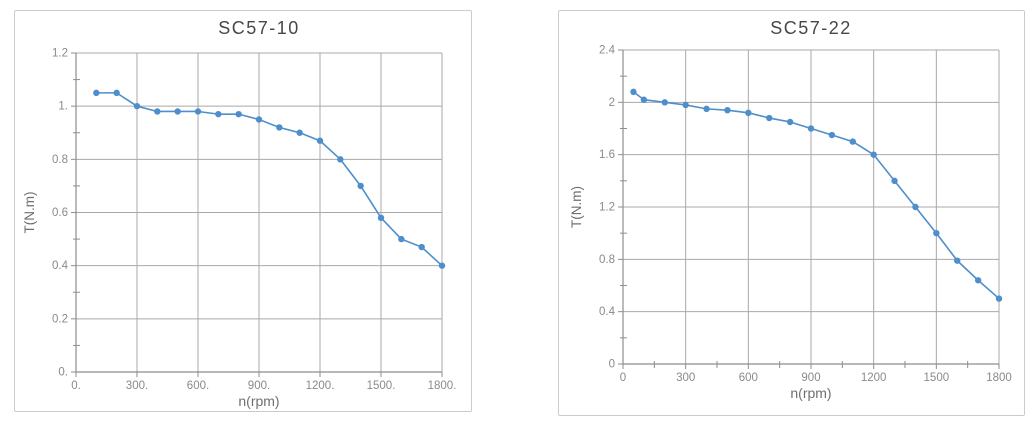 Image resolution: width=1033 pixels, height=425 pixels. I want to click on x-tick-label: 900, so click(810, 378).